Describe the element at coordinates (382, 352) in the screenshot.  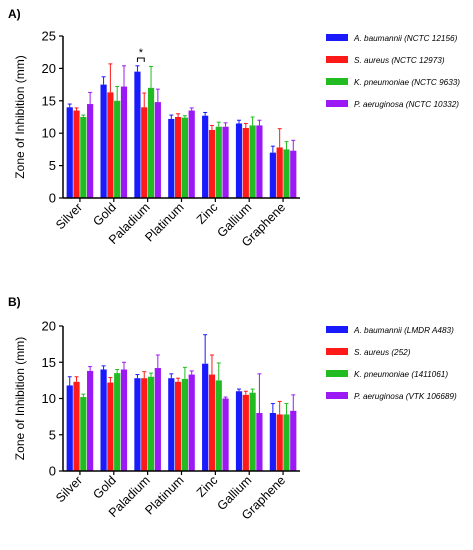
I see `legend-label: S. aureus (252)` at that location.